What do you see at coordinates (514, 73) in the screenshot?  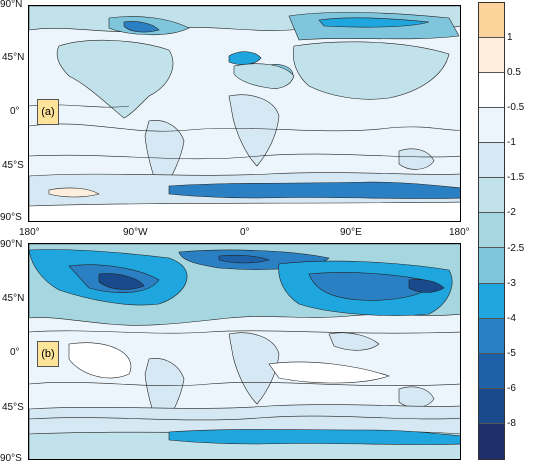 I see `colorbar-tick-label: 0.5` at bounding box center [514, 73].